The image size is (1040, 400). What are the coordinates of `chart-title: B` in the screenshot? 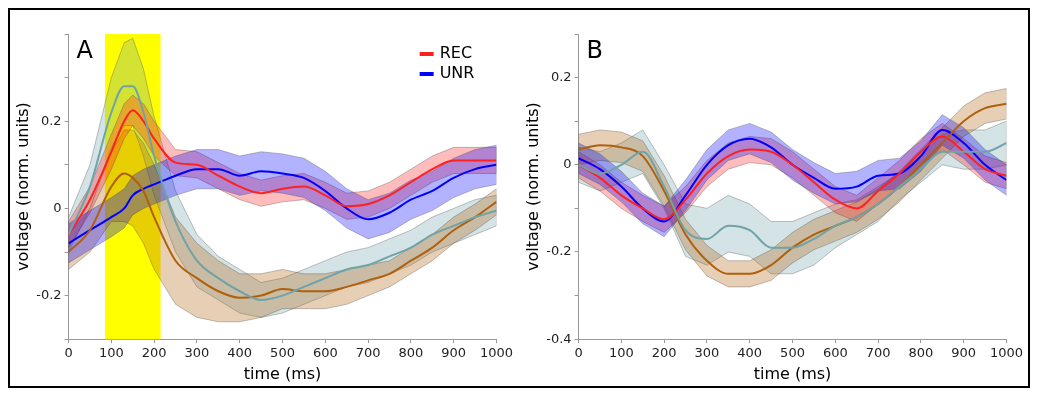 It's located at (595, 50).